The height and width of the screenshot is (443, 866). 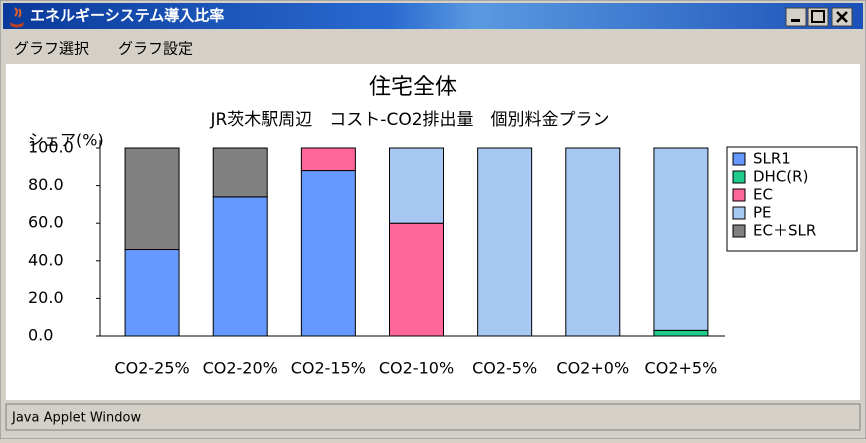 What do you see at coordinates (504, 368) in the screenshot?
I see `x-tick-label: CO2-5%` at bounding box center [504, 368].